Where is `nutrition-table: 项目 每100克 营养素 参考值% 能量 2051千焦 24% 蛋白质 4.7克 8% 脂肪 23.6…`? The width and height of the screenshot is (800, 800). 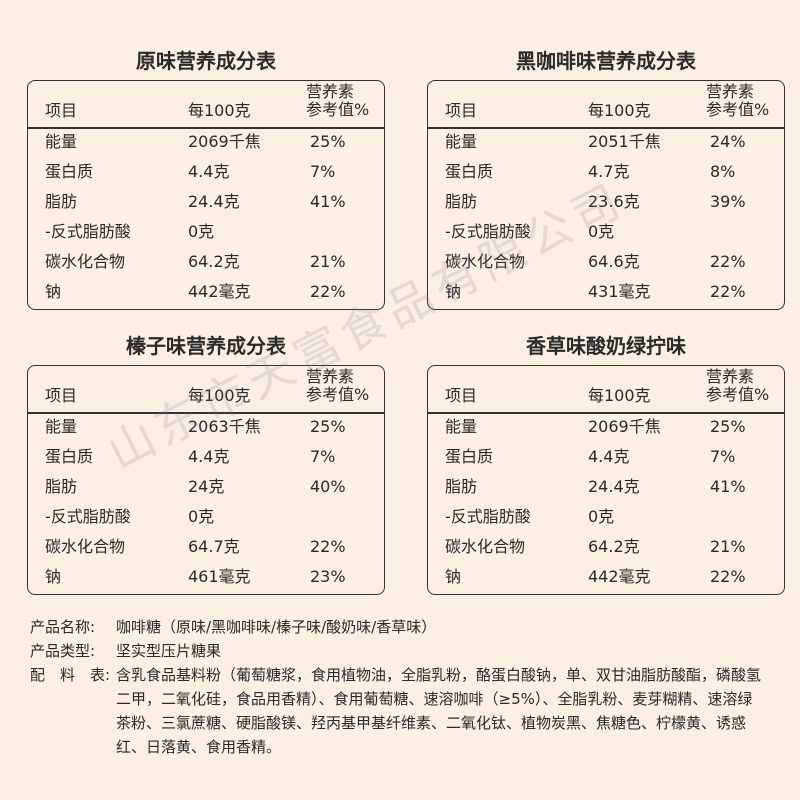 nutrition-table: 项目 每100克 营养素 参考值% 能量 2051千焦 24% 蛋白质 4.7克 8% 脂肪 23.6… is located at coordinates (606, 195).